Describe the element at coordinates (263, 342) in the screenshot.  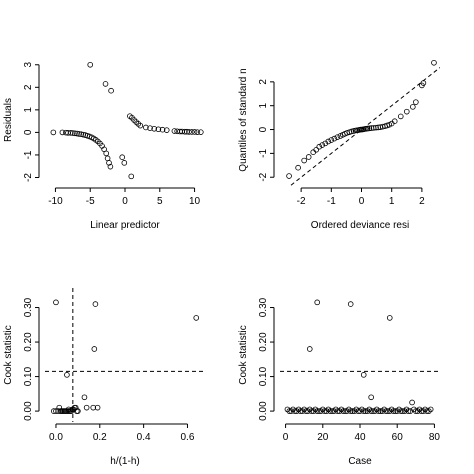
I see `y-tick-label: 0.20` at that location.